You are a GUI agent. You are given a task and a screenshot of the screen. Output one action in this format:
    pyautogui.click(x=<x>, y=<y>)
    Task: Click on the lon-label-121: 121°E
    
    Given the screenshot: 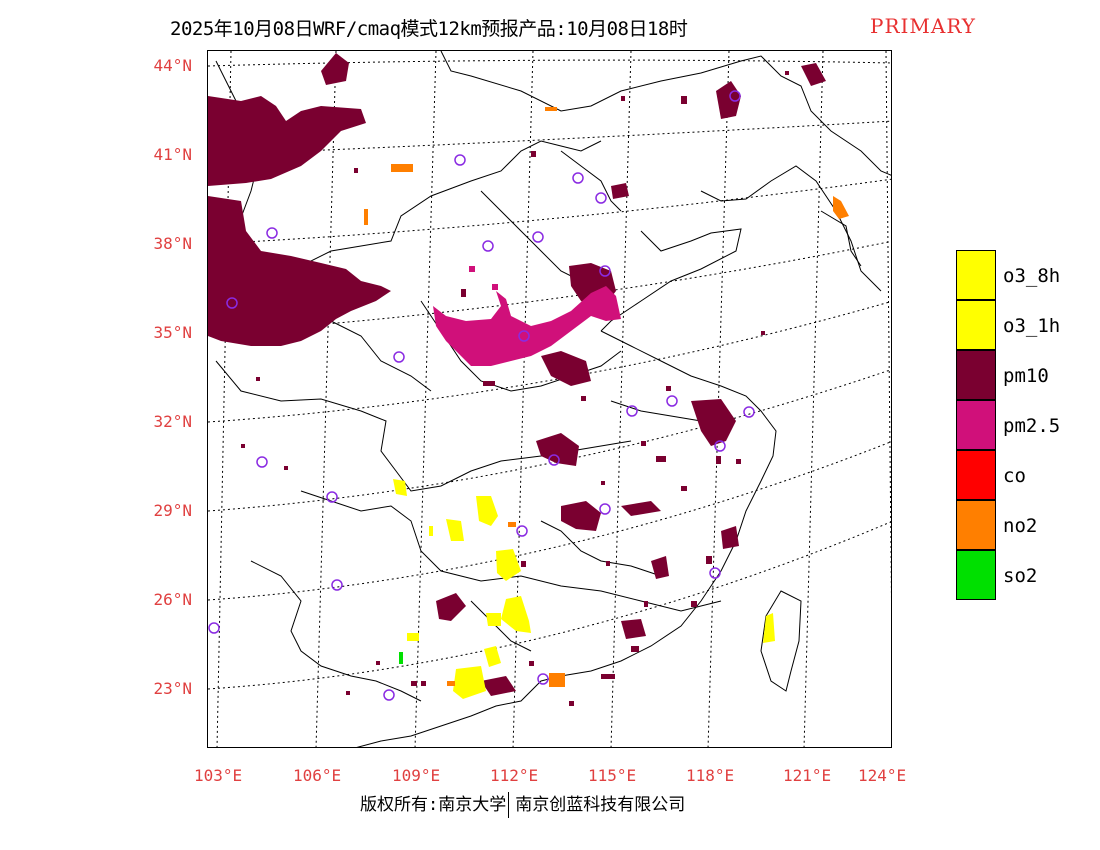 What is the action you would take?
    pyautogui.click(x=807, y=775)
    